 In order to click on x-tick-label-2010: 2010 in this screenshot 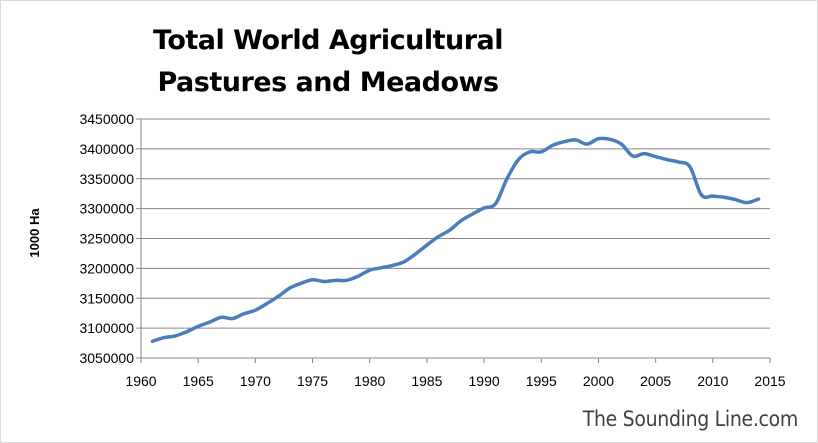, I will do `click(712, 381)`.